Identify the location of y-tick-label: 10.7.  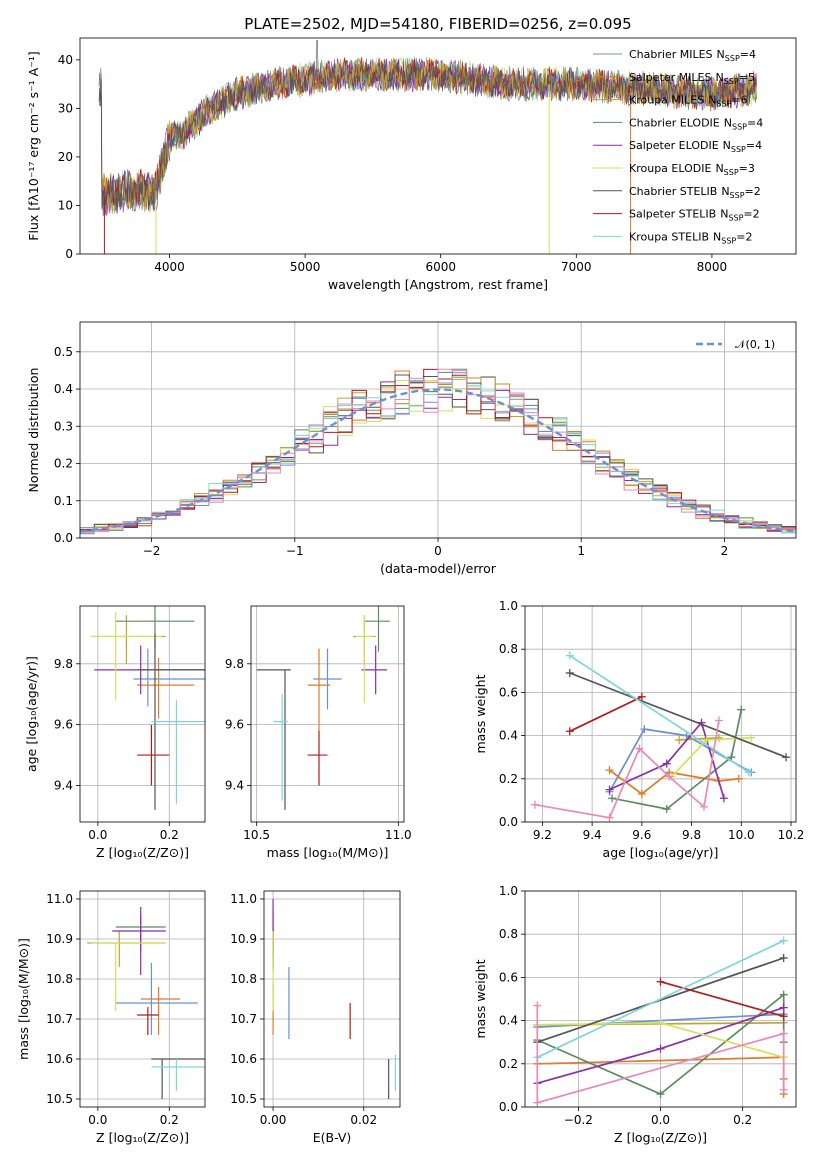
(243, 1019).